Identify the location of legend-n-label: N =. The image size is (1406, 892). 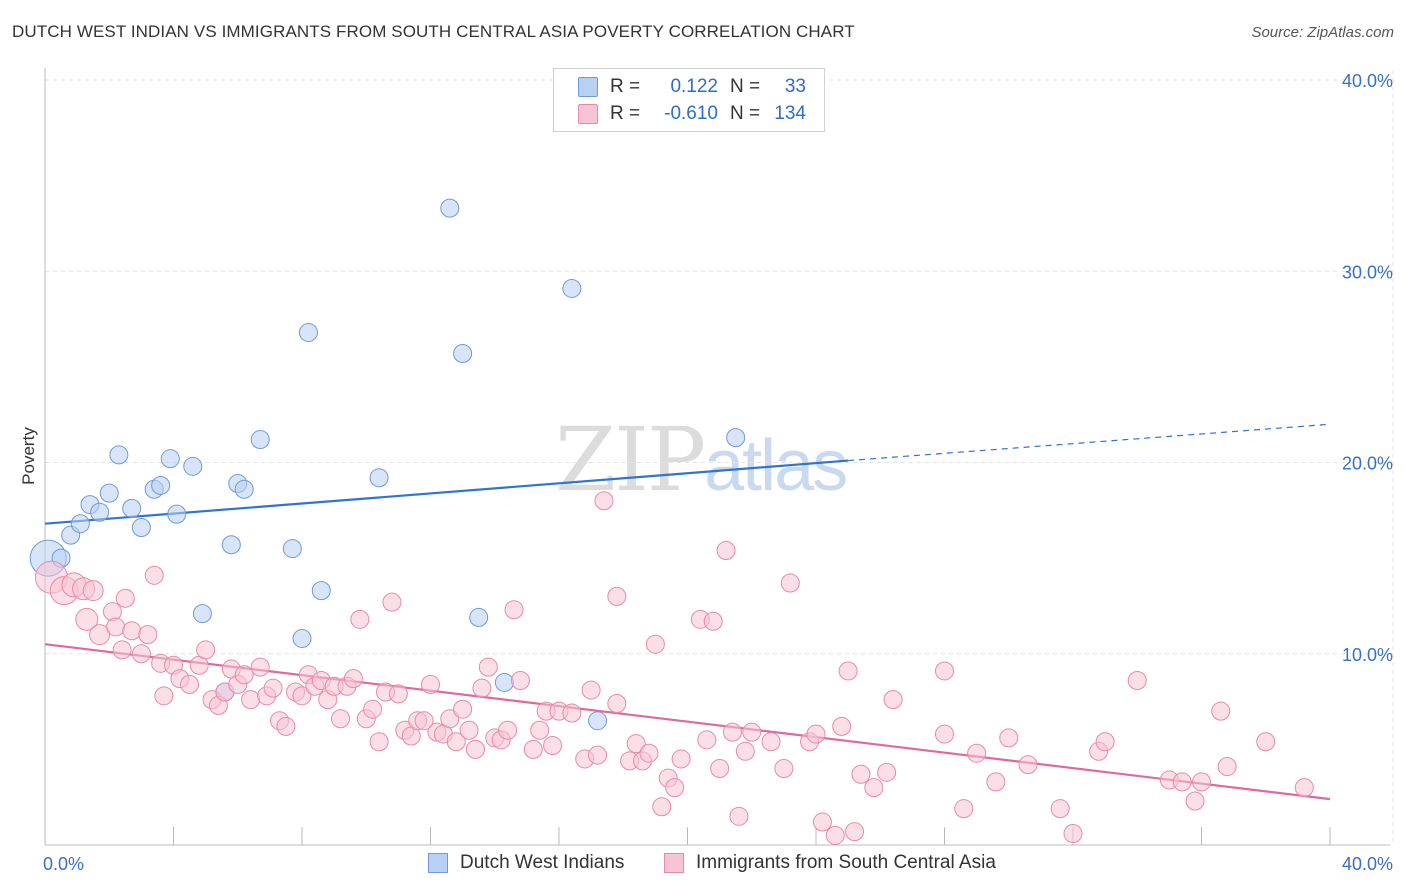
(745, 86).